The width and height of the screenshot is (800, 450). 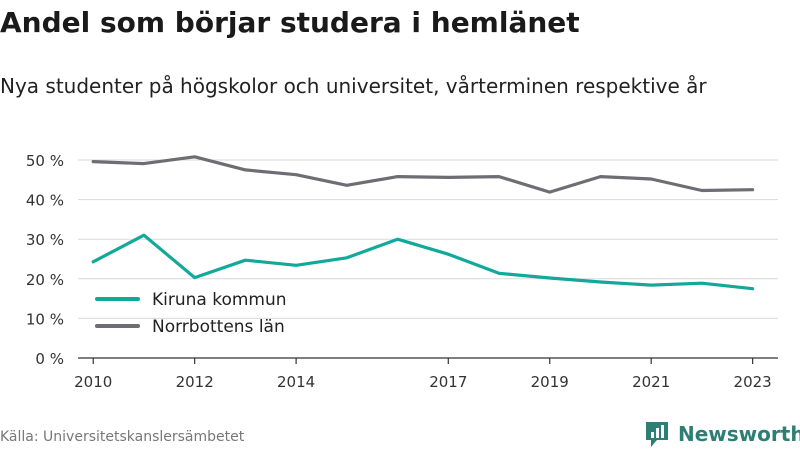 What do you see at coordinates (93, 382) in the screenshot?
I see `x-tick-label: 2010` at bounding box center [93, 382].